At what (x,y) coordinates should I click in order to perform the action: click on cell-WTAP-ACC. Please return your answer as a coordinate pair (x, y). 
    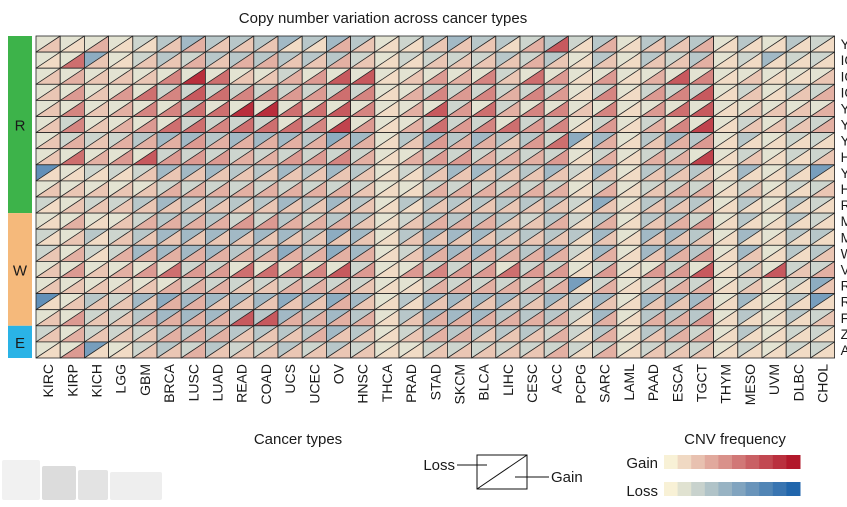
    Looking at the image, I should click on (556, 253).